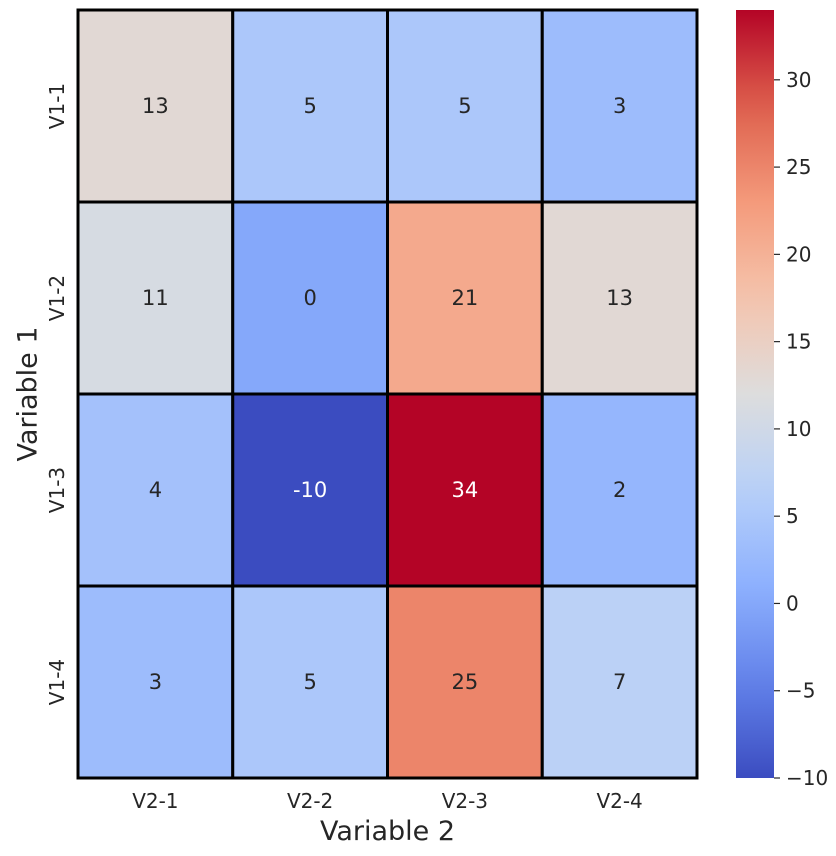 This screenshot has height=856, width=836. Describe the element at coordinates (798, 342) in the screenshot. I see `colorbar-tick-label-6: 15` at that location.